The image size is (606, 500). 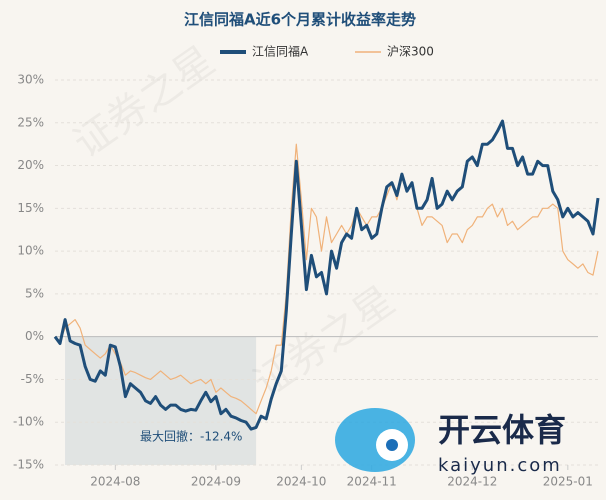 What do you see at coordinates (216, 482) in the screenshot?
I see `x-tick-label: 2024-09` at bounding box center [216, 482].